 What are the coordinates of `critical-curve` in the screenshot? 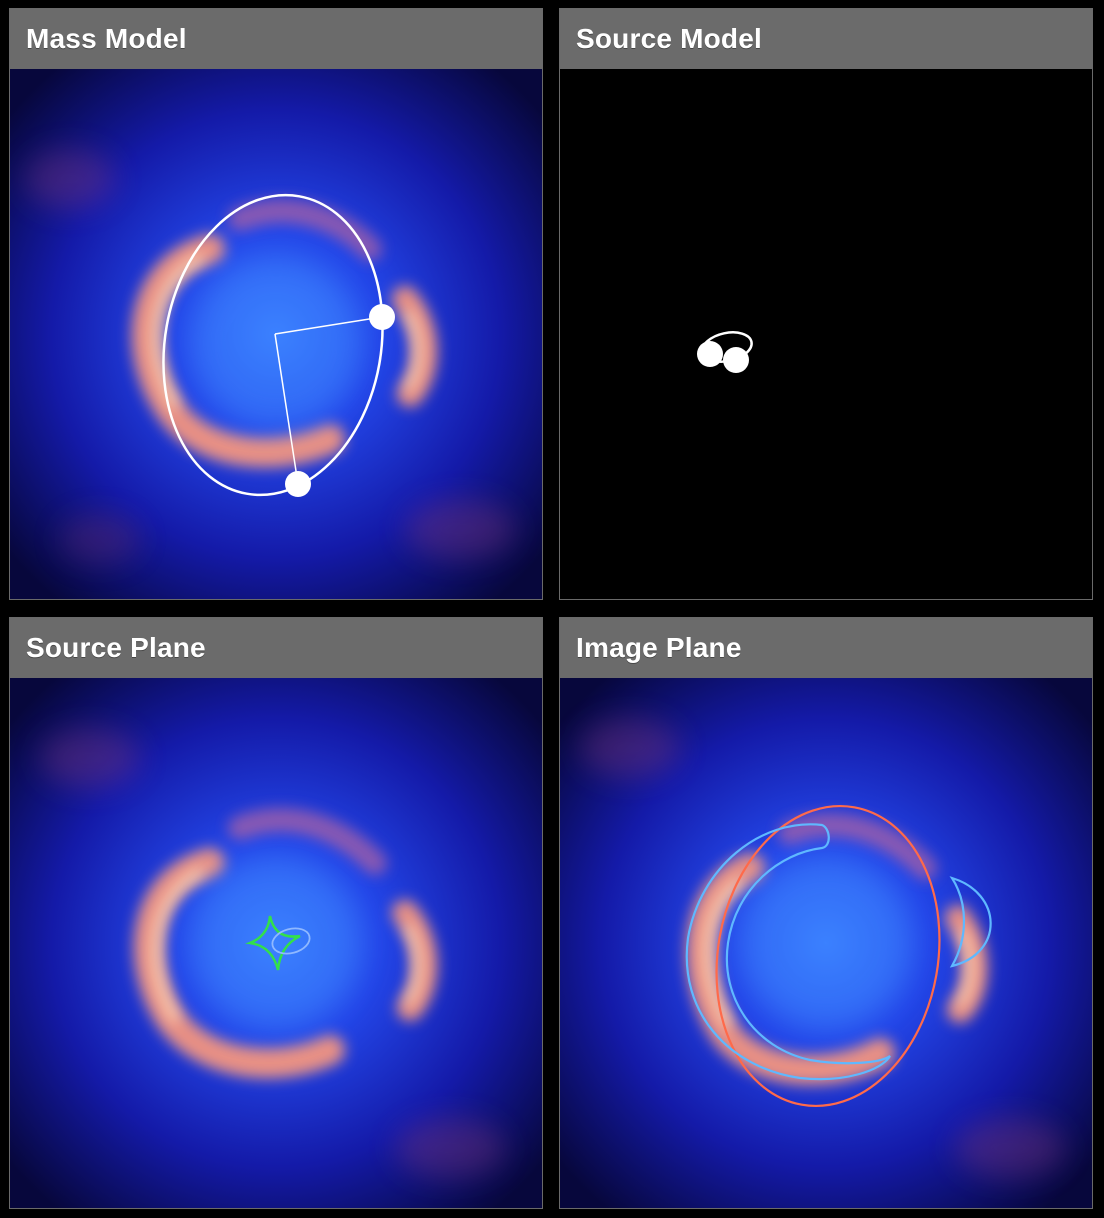 It's located at (828, 956).